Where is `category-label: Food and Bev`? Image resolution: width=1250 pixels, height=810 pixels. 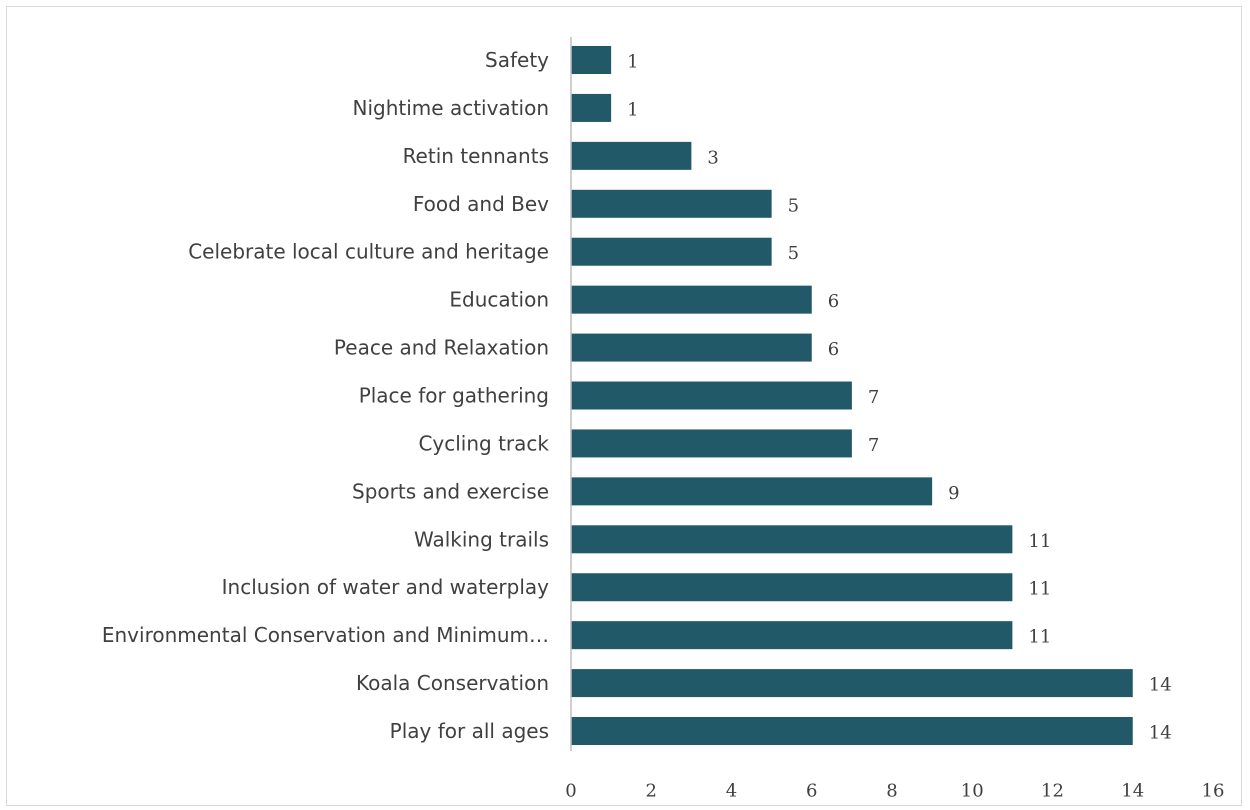 category-label: Food and Bev is located at coordinates (481, 204).